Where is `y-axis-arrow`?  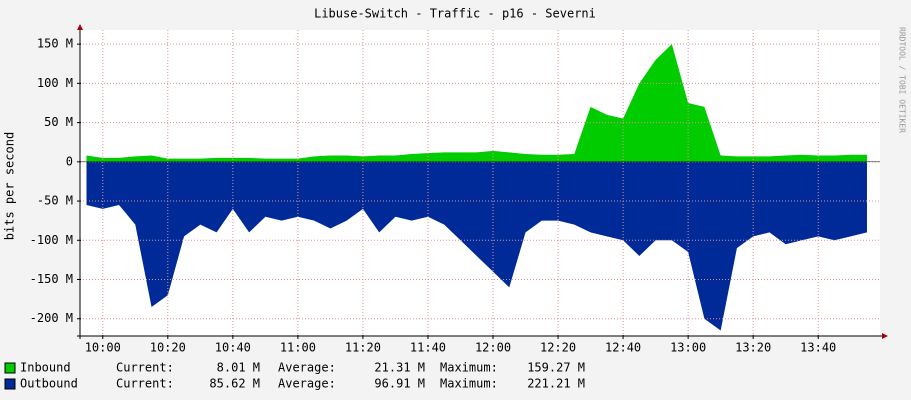 y-axis-arrow is located at coordinates (80, 27).